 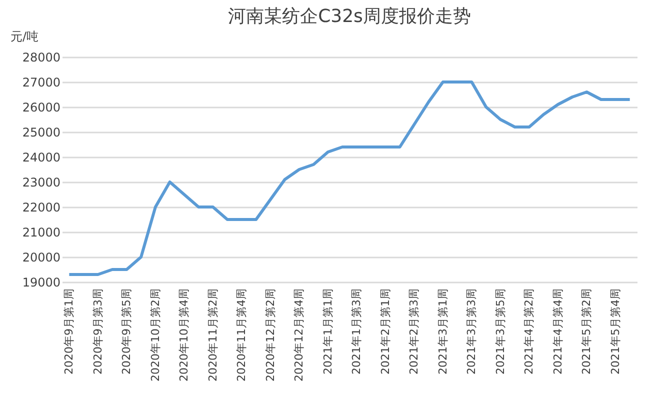 What do you see at coordinates (557, 331) in the screenshot?
I see `x-tick-label: 2021年4月第4周` at bounding box center [557, 331].